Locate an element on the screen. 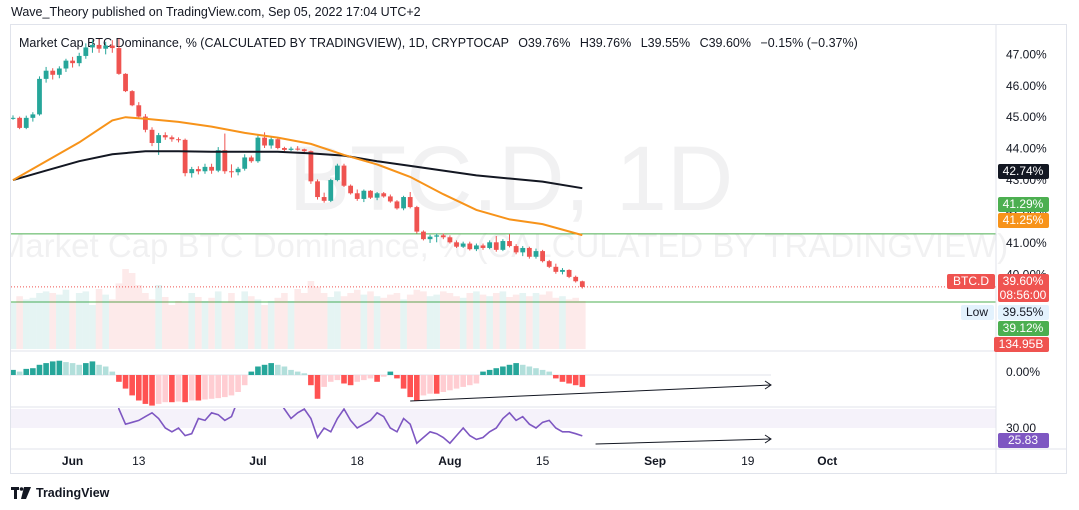 The width and height of the screenshot is (1079, 510). lower-line-tag-text: 39.12% is located at coordinates (1023, 328).